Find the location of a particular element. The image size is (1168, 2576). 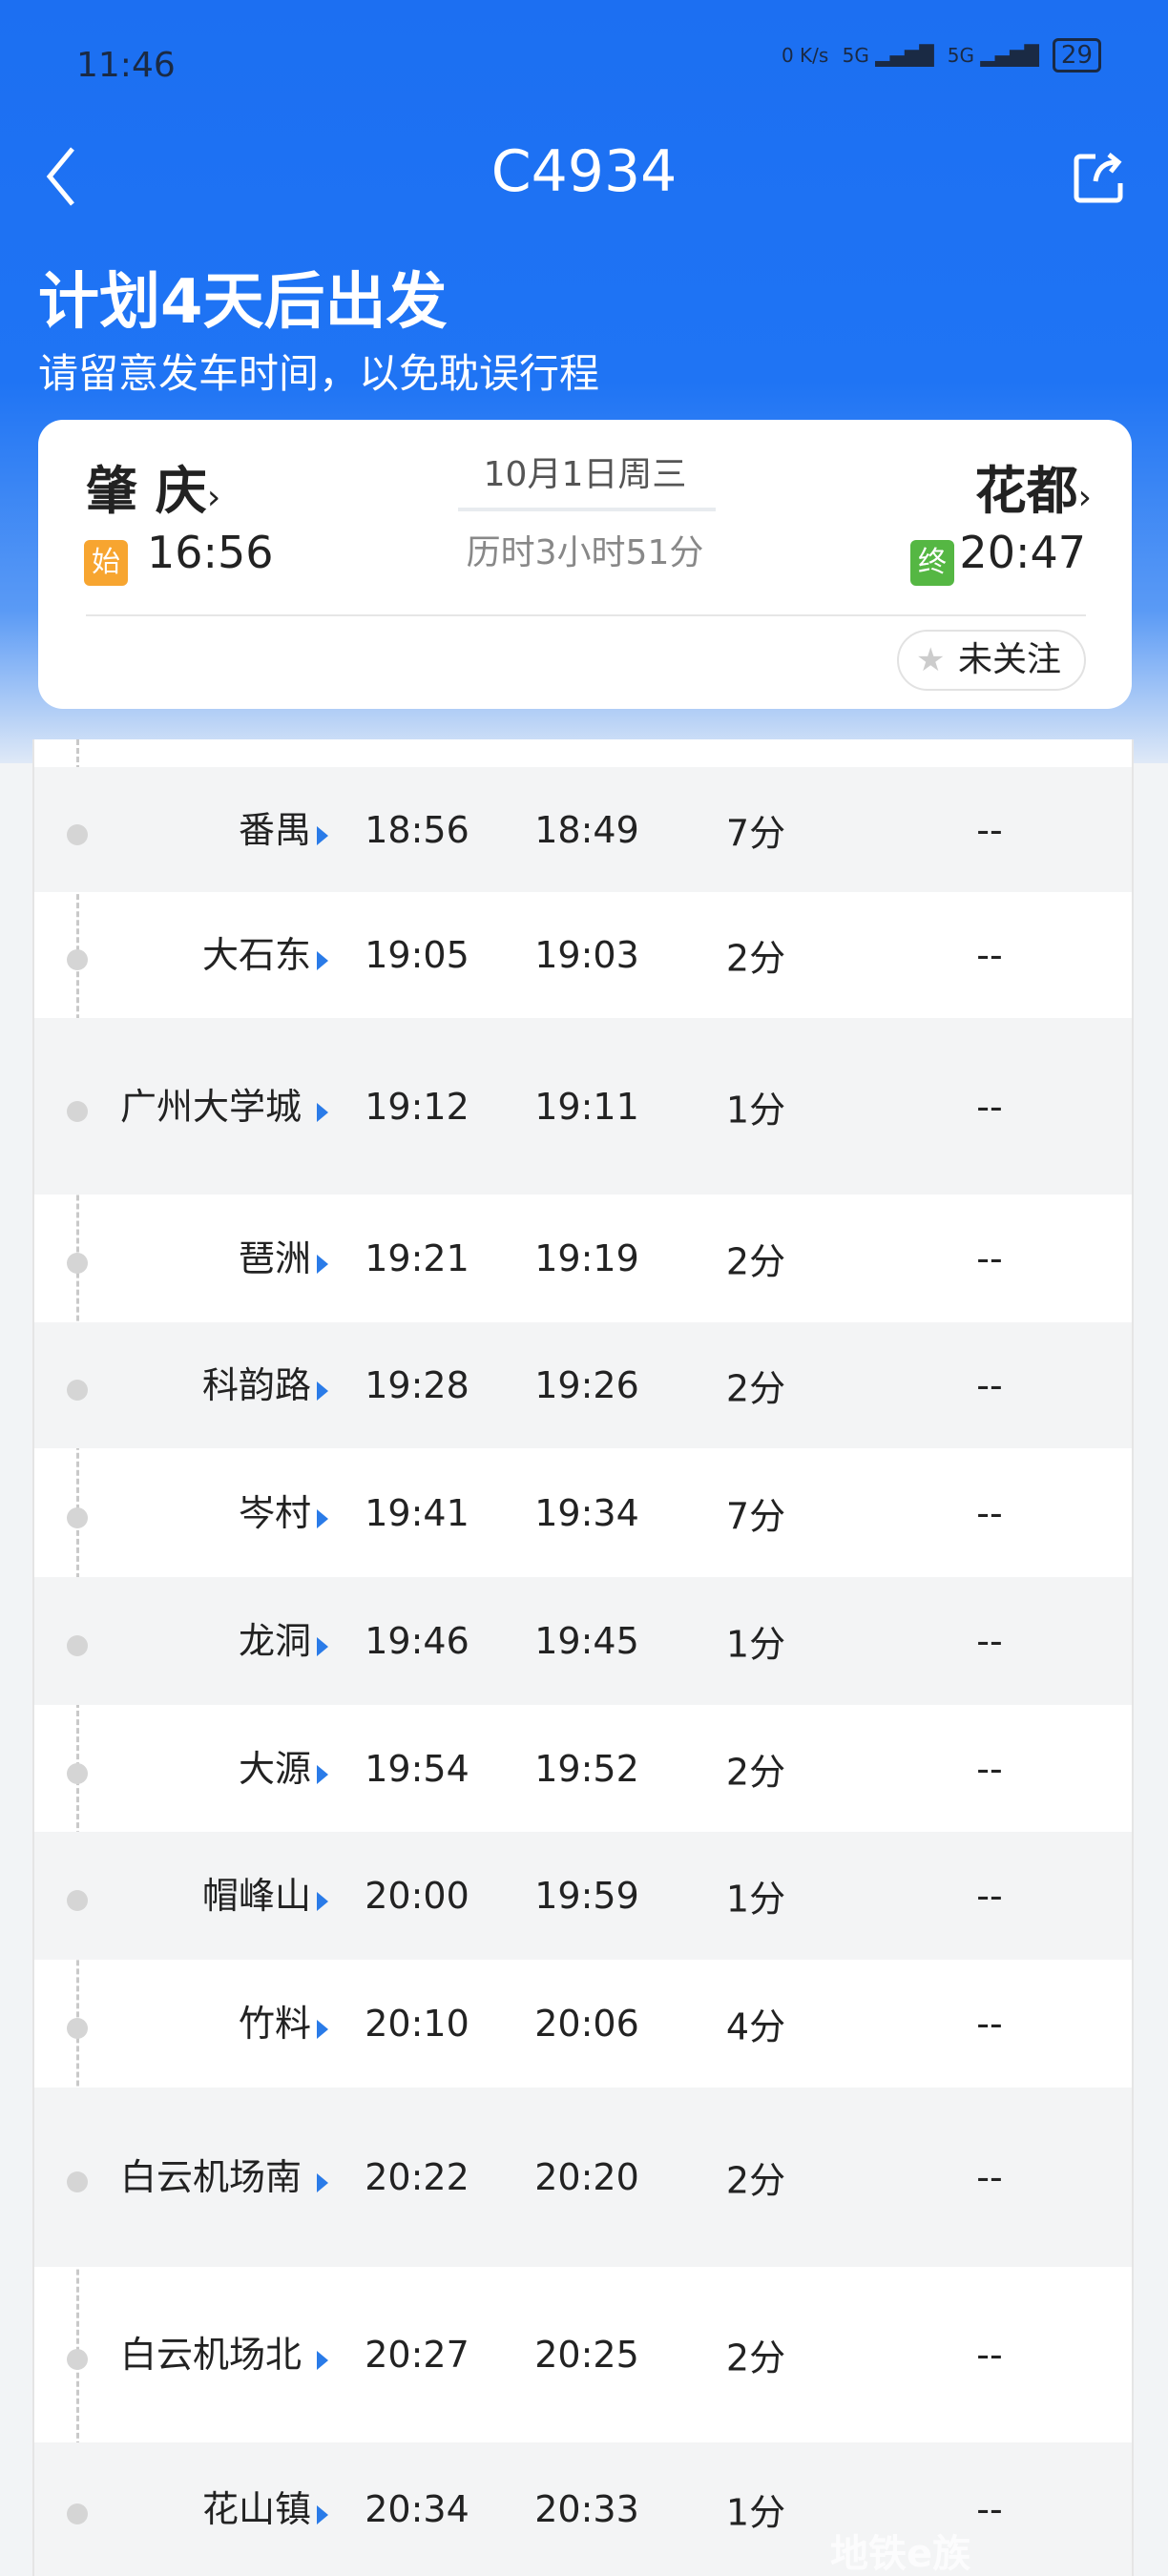

stop-row: 帽峰山 20:00 19:59 1分 -- is located at coordinates (583, 1896).